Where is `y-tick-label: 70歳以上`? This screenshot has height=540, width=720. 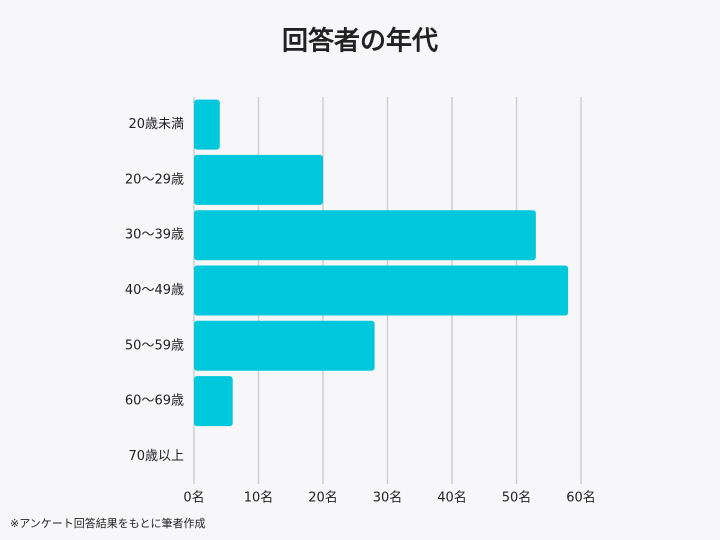
y-tick-label: 70歳以上 is located at coordinates (156, 456).